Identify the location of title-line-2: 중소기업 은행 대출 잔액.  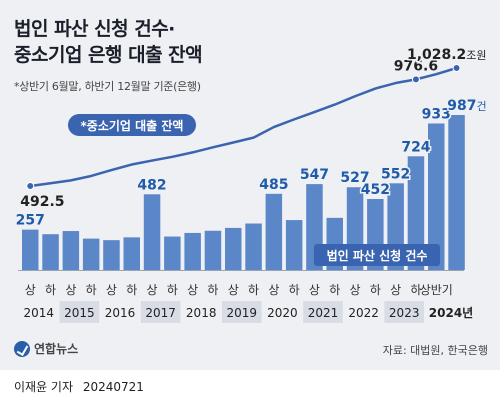
(108, 55).